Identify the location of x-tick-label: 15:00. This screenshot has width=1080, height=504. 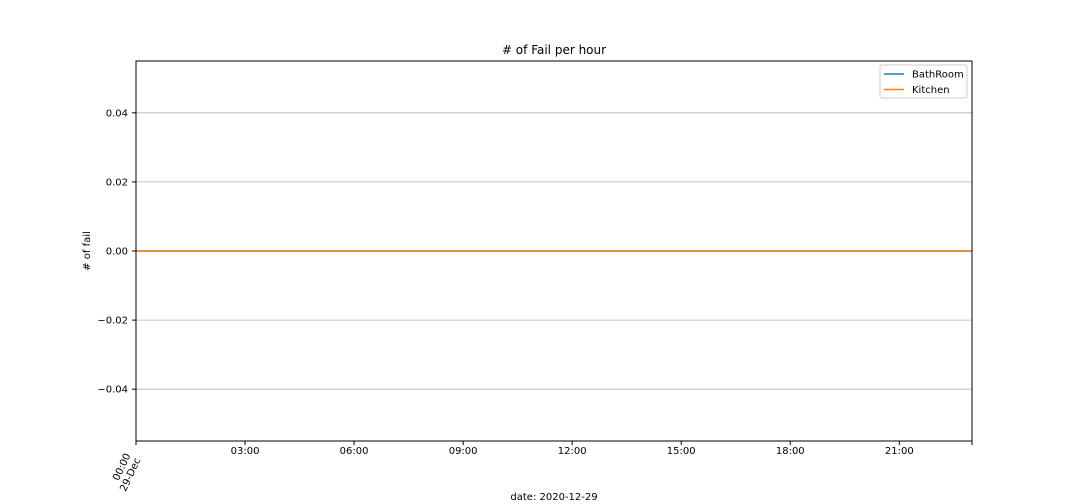
(681, 451).